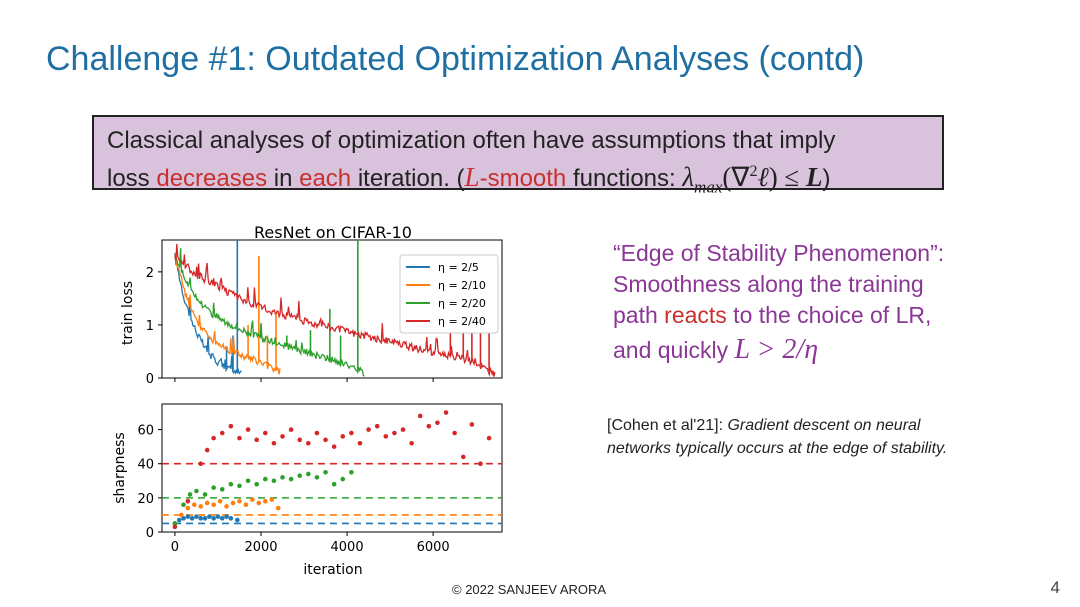 This screenshot has height=607, width=1080. What do you see at coordinates (787, 177) in the screenshot?
I see `math-leq: ) ≤` at bounding box center [787, 177].